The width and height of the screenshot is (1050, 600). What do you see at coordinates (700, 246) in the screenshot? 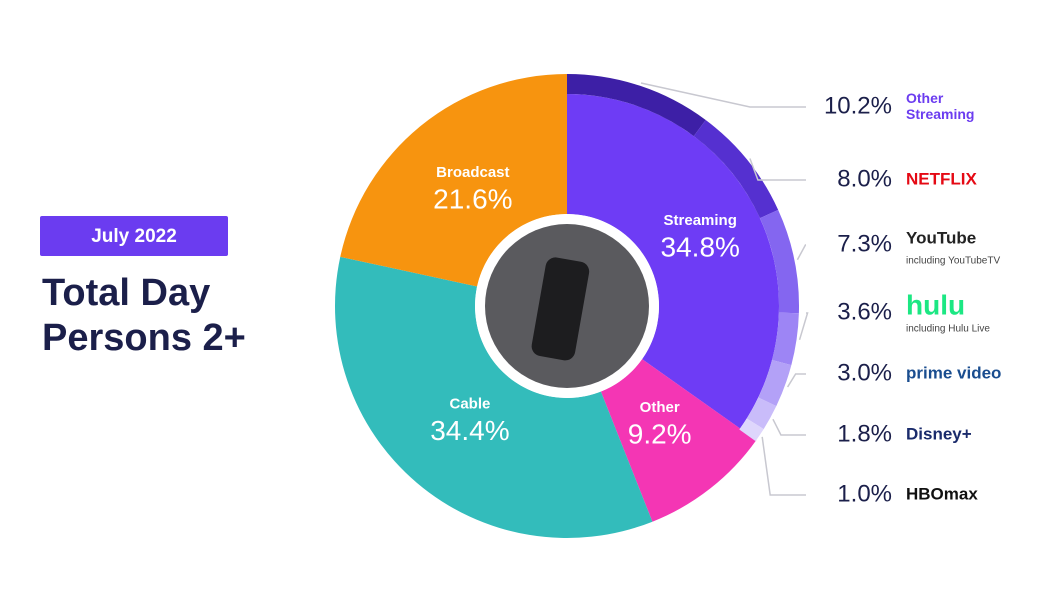
I see `slice-value: 34.8%` at bounding box center [700, 246].